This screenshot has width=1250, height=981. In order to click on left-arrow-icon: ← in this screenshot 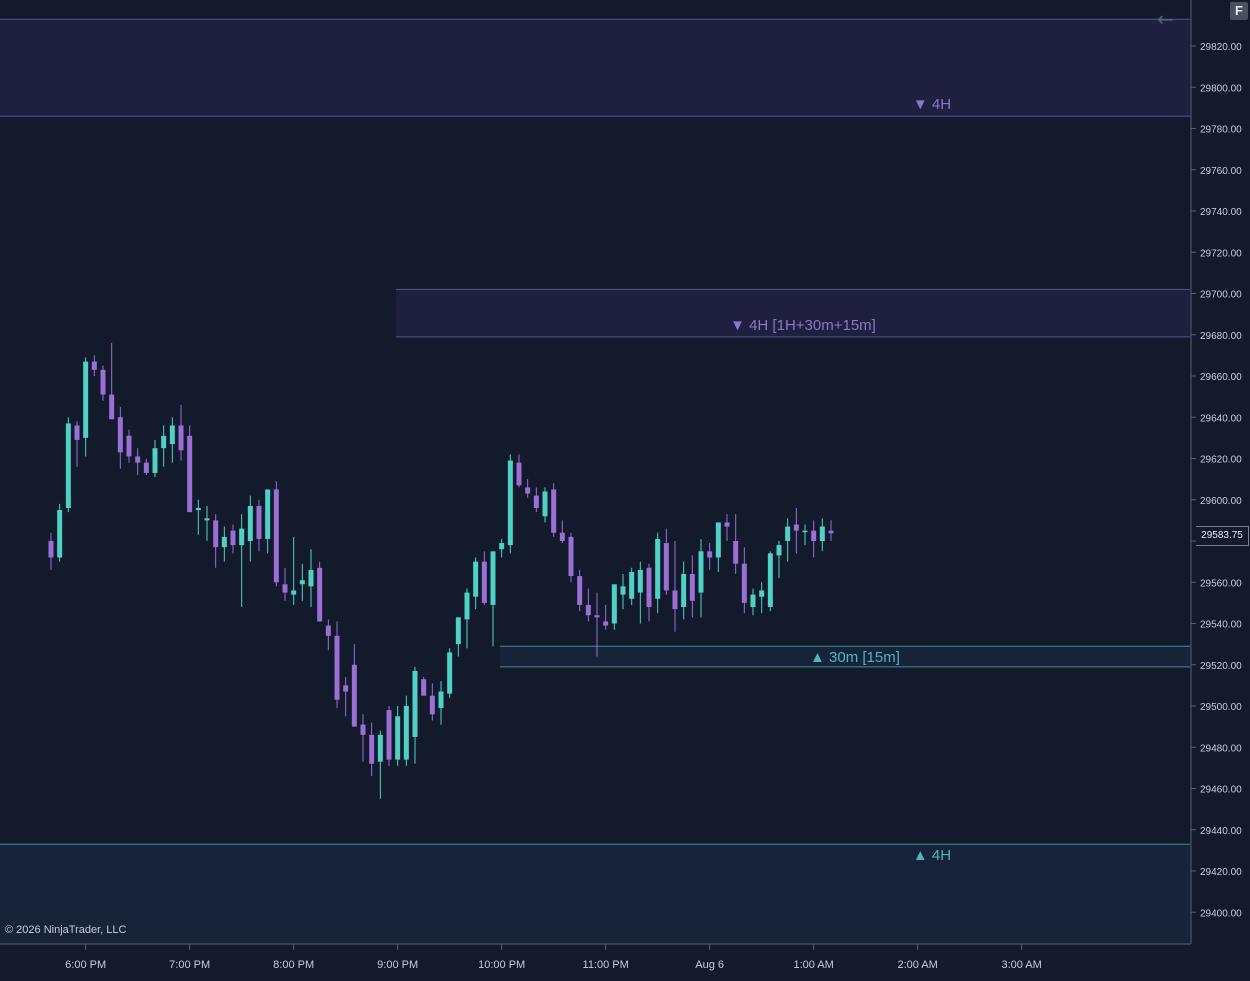, I will do `click(1165, 19)`.